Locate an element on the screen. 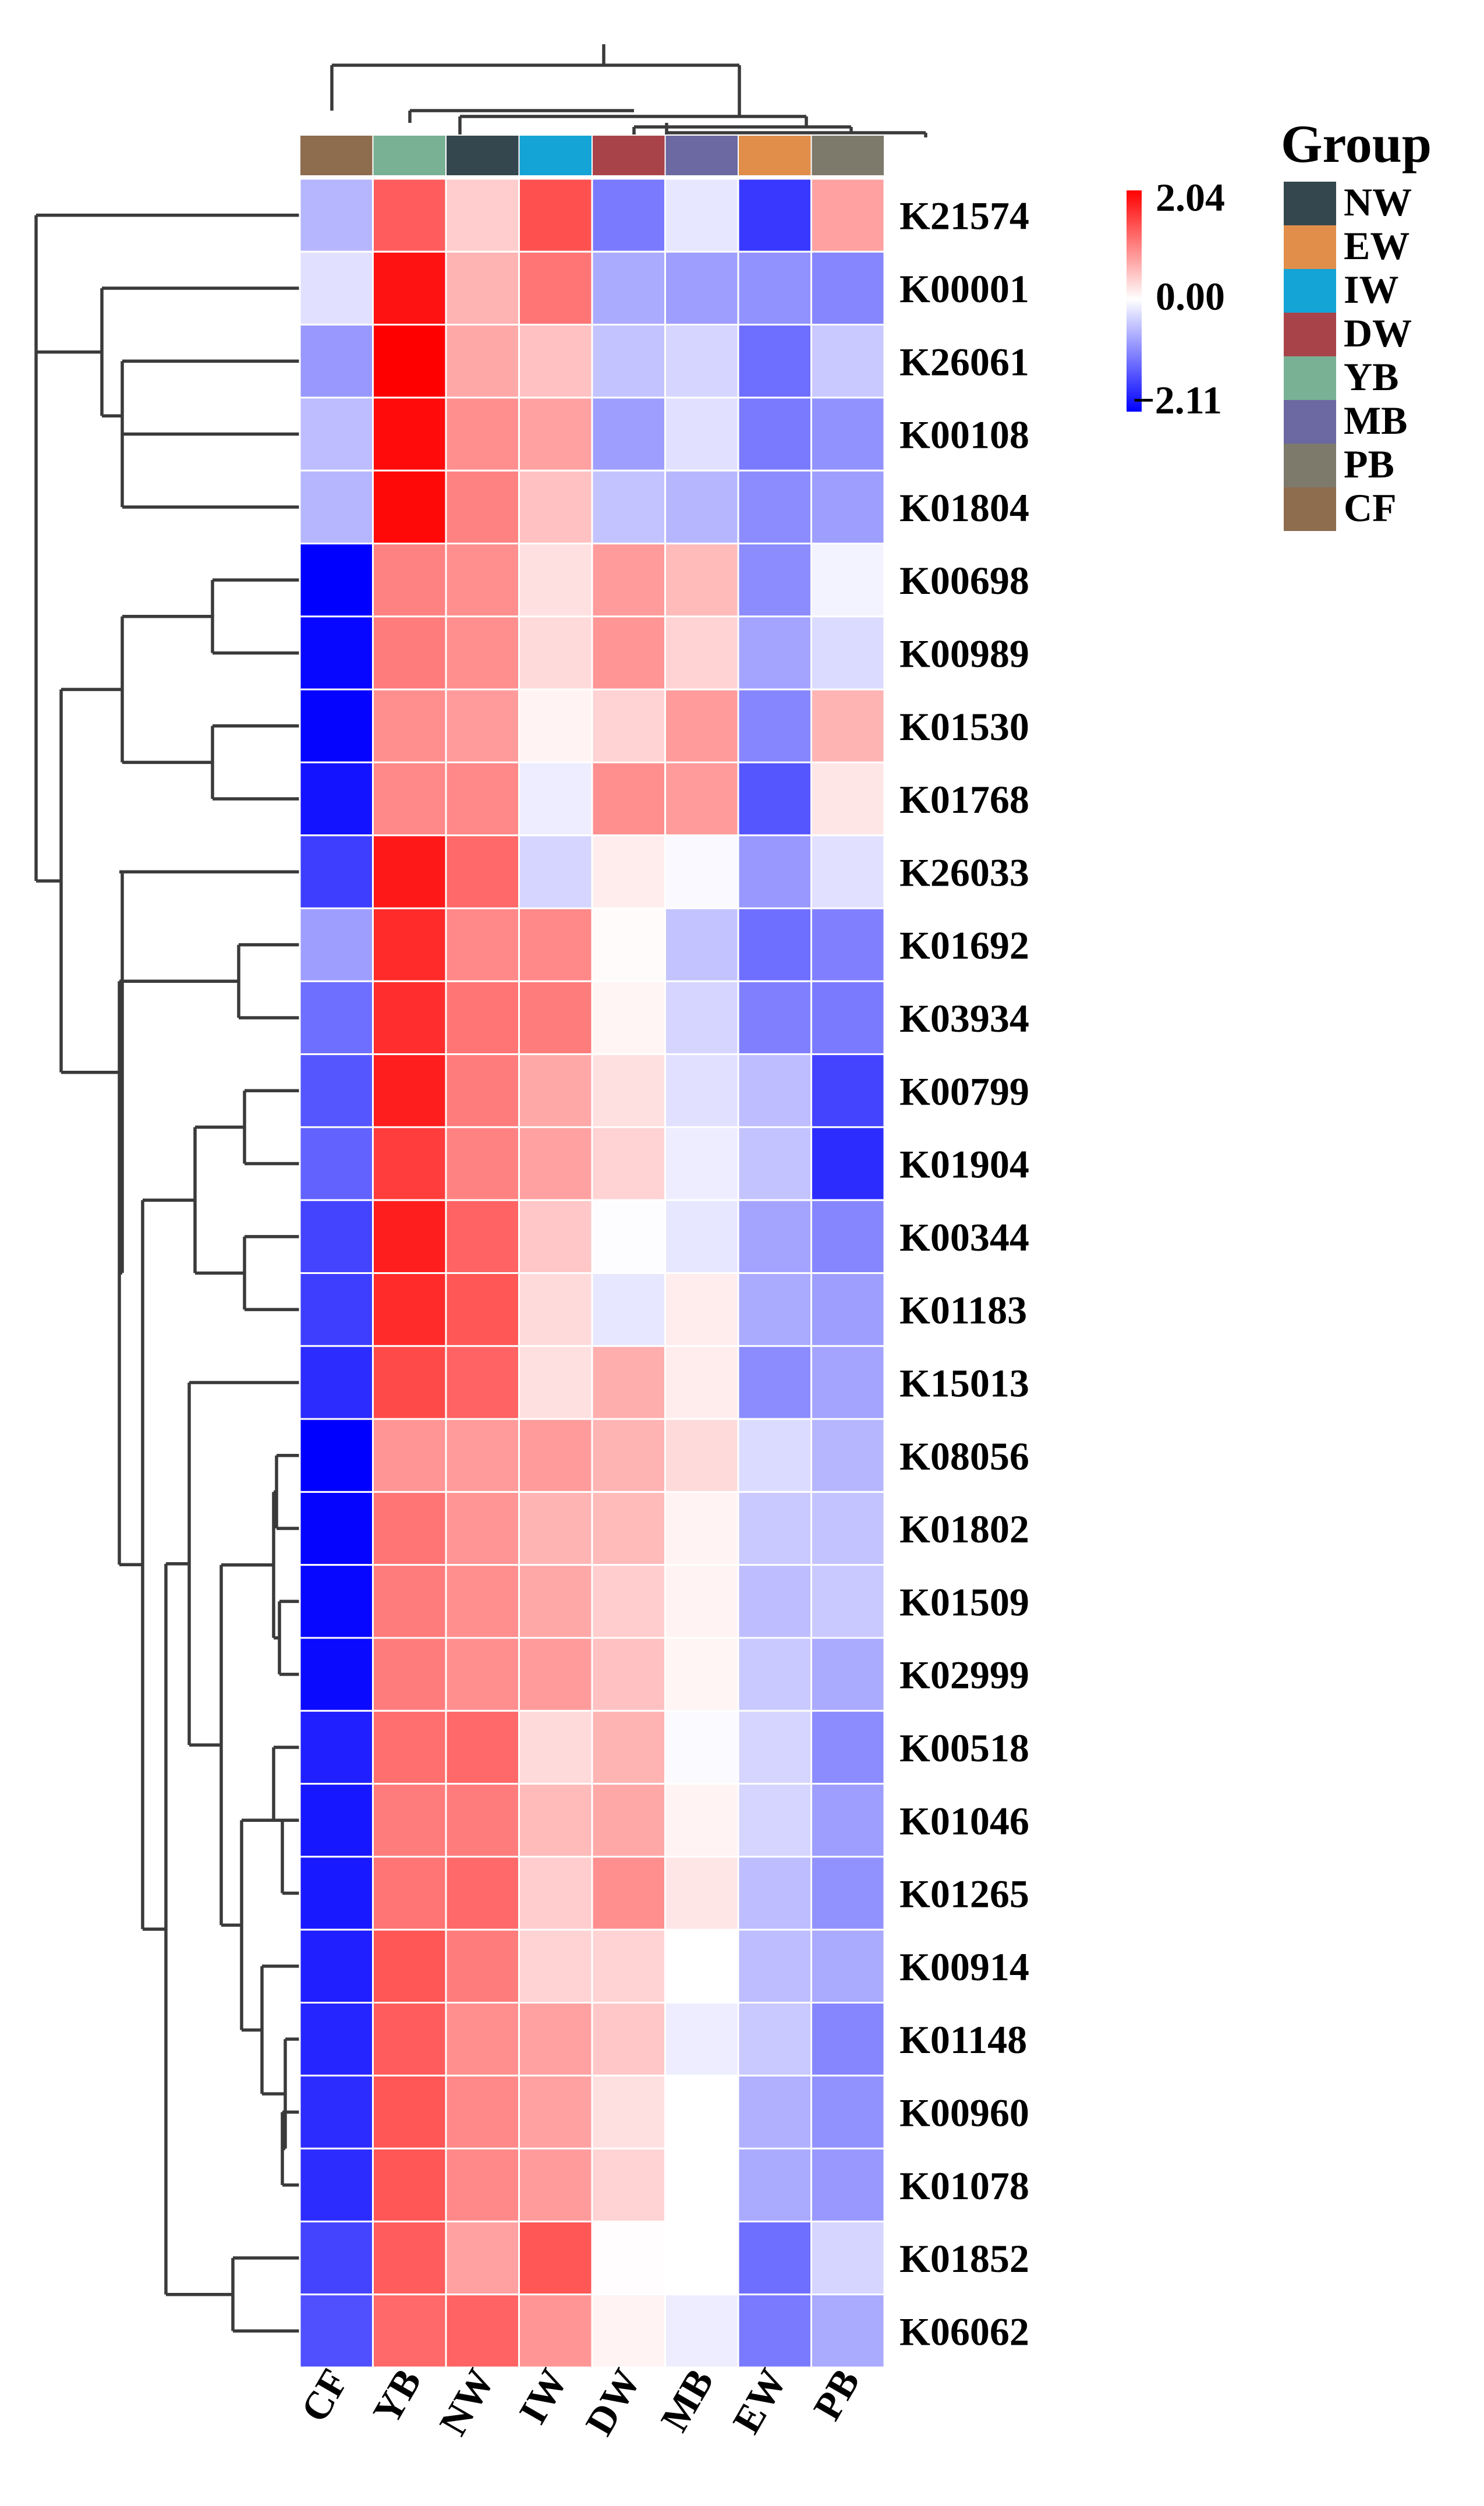 The width and height of the screenshot is (1484, 2506). heatmap-cell-k00108-nw is located at coordinates (482, 435).